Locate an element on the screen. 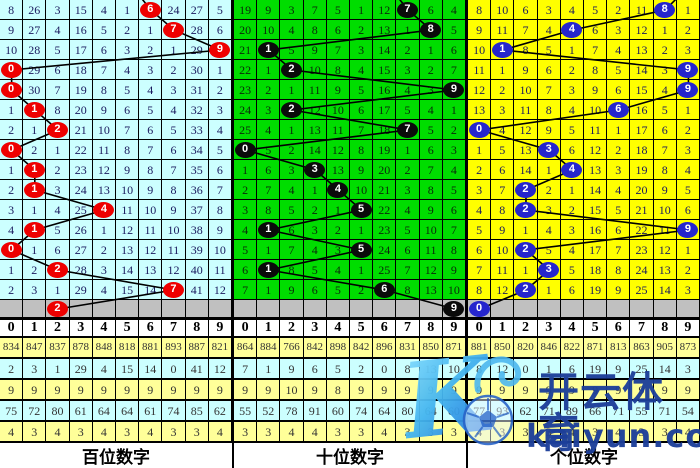 The height and width of the screenshot is (468, 700). grid-cell: 12 is located at coordinates (315, 110).